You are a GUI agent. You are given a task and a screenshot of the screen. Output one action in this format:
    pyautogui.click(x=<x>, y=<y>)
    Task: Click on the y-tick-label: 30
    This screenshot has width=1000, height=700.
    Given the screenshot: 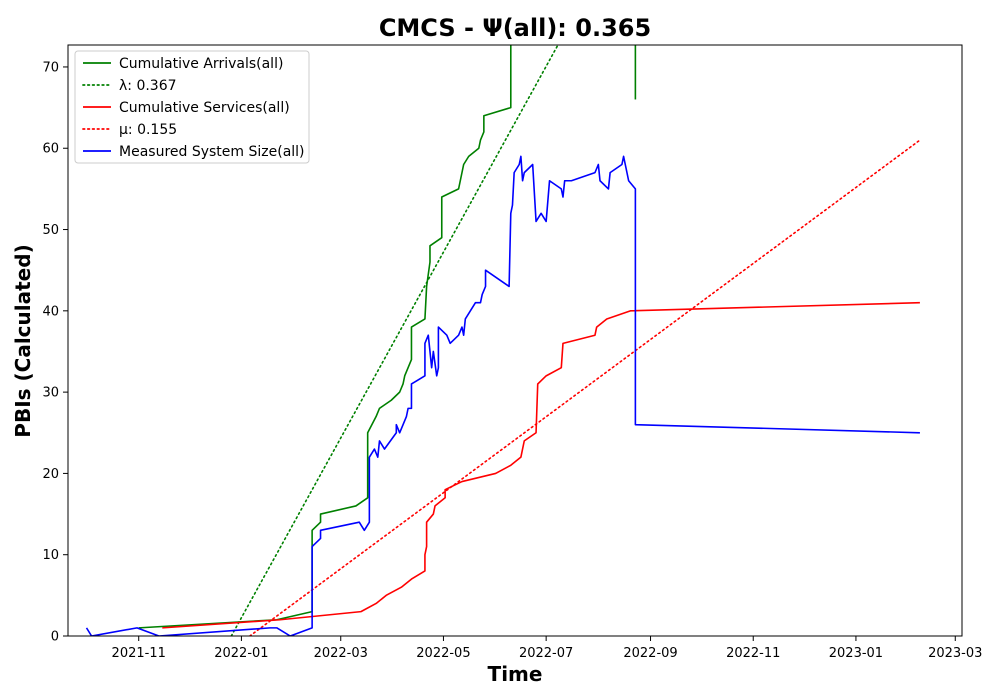 What is the action you would take?
    pyautogui.click(x=50, y=393)
    